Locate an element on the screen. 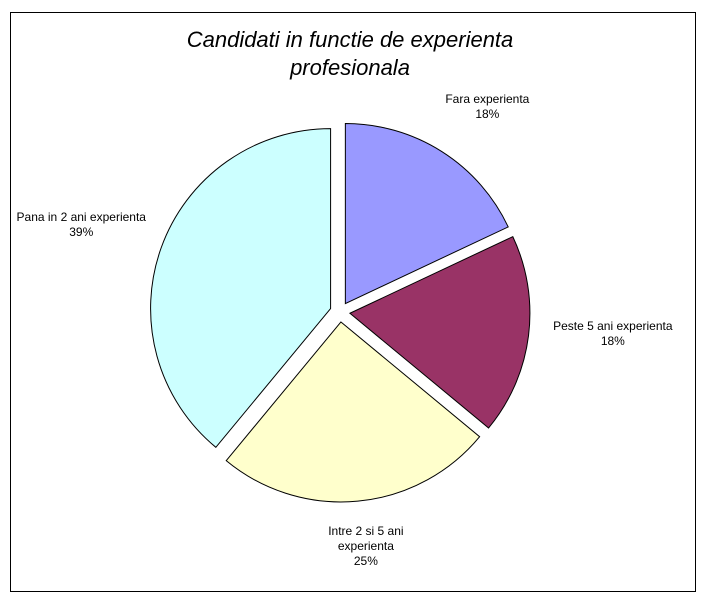 This screenshot has width=707, height=592. category-label: Peste 5 ani experienta is located at coordinates (613, 326).